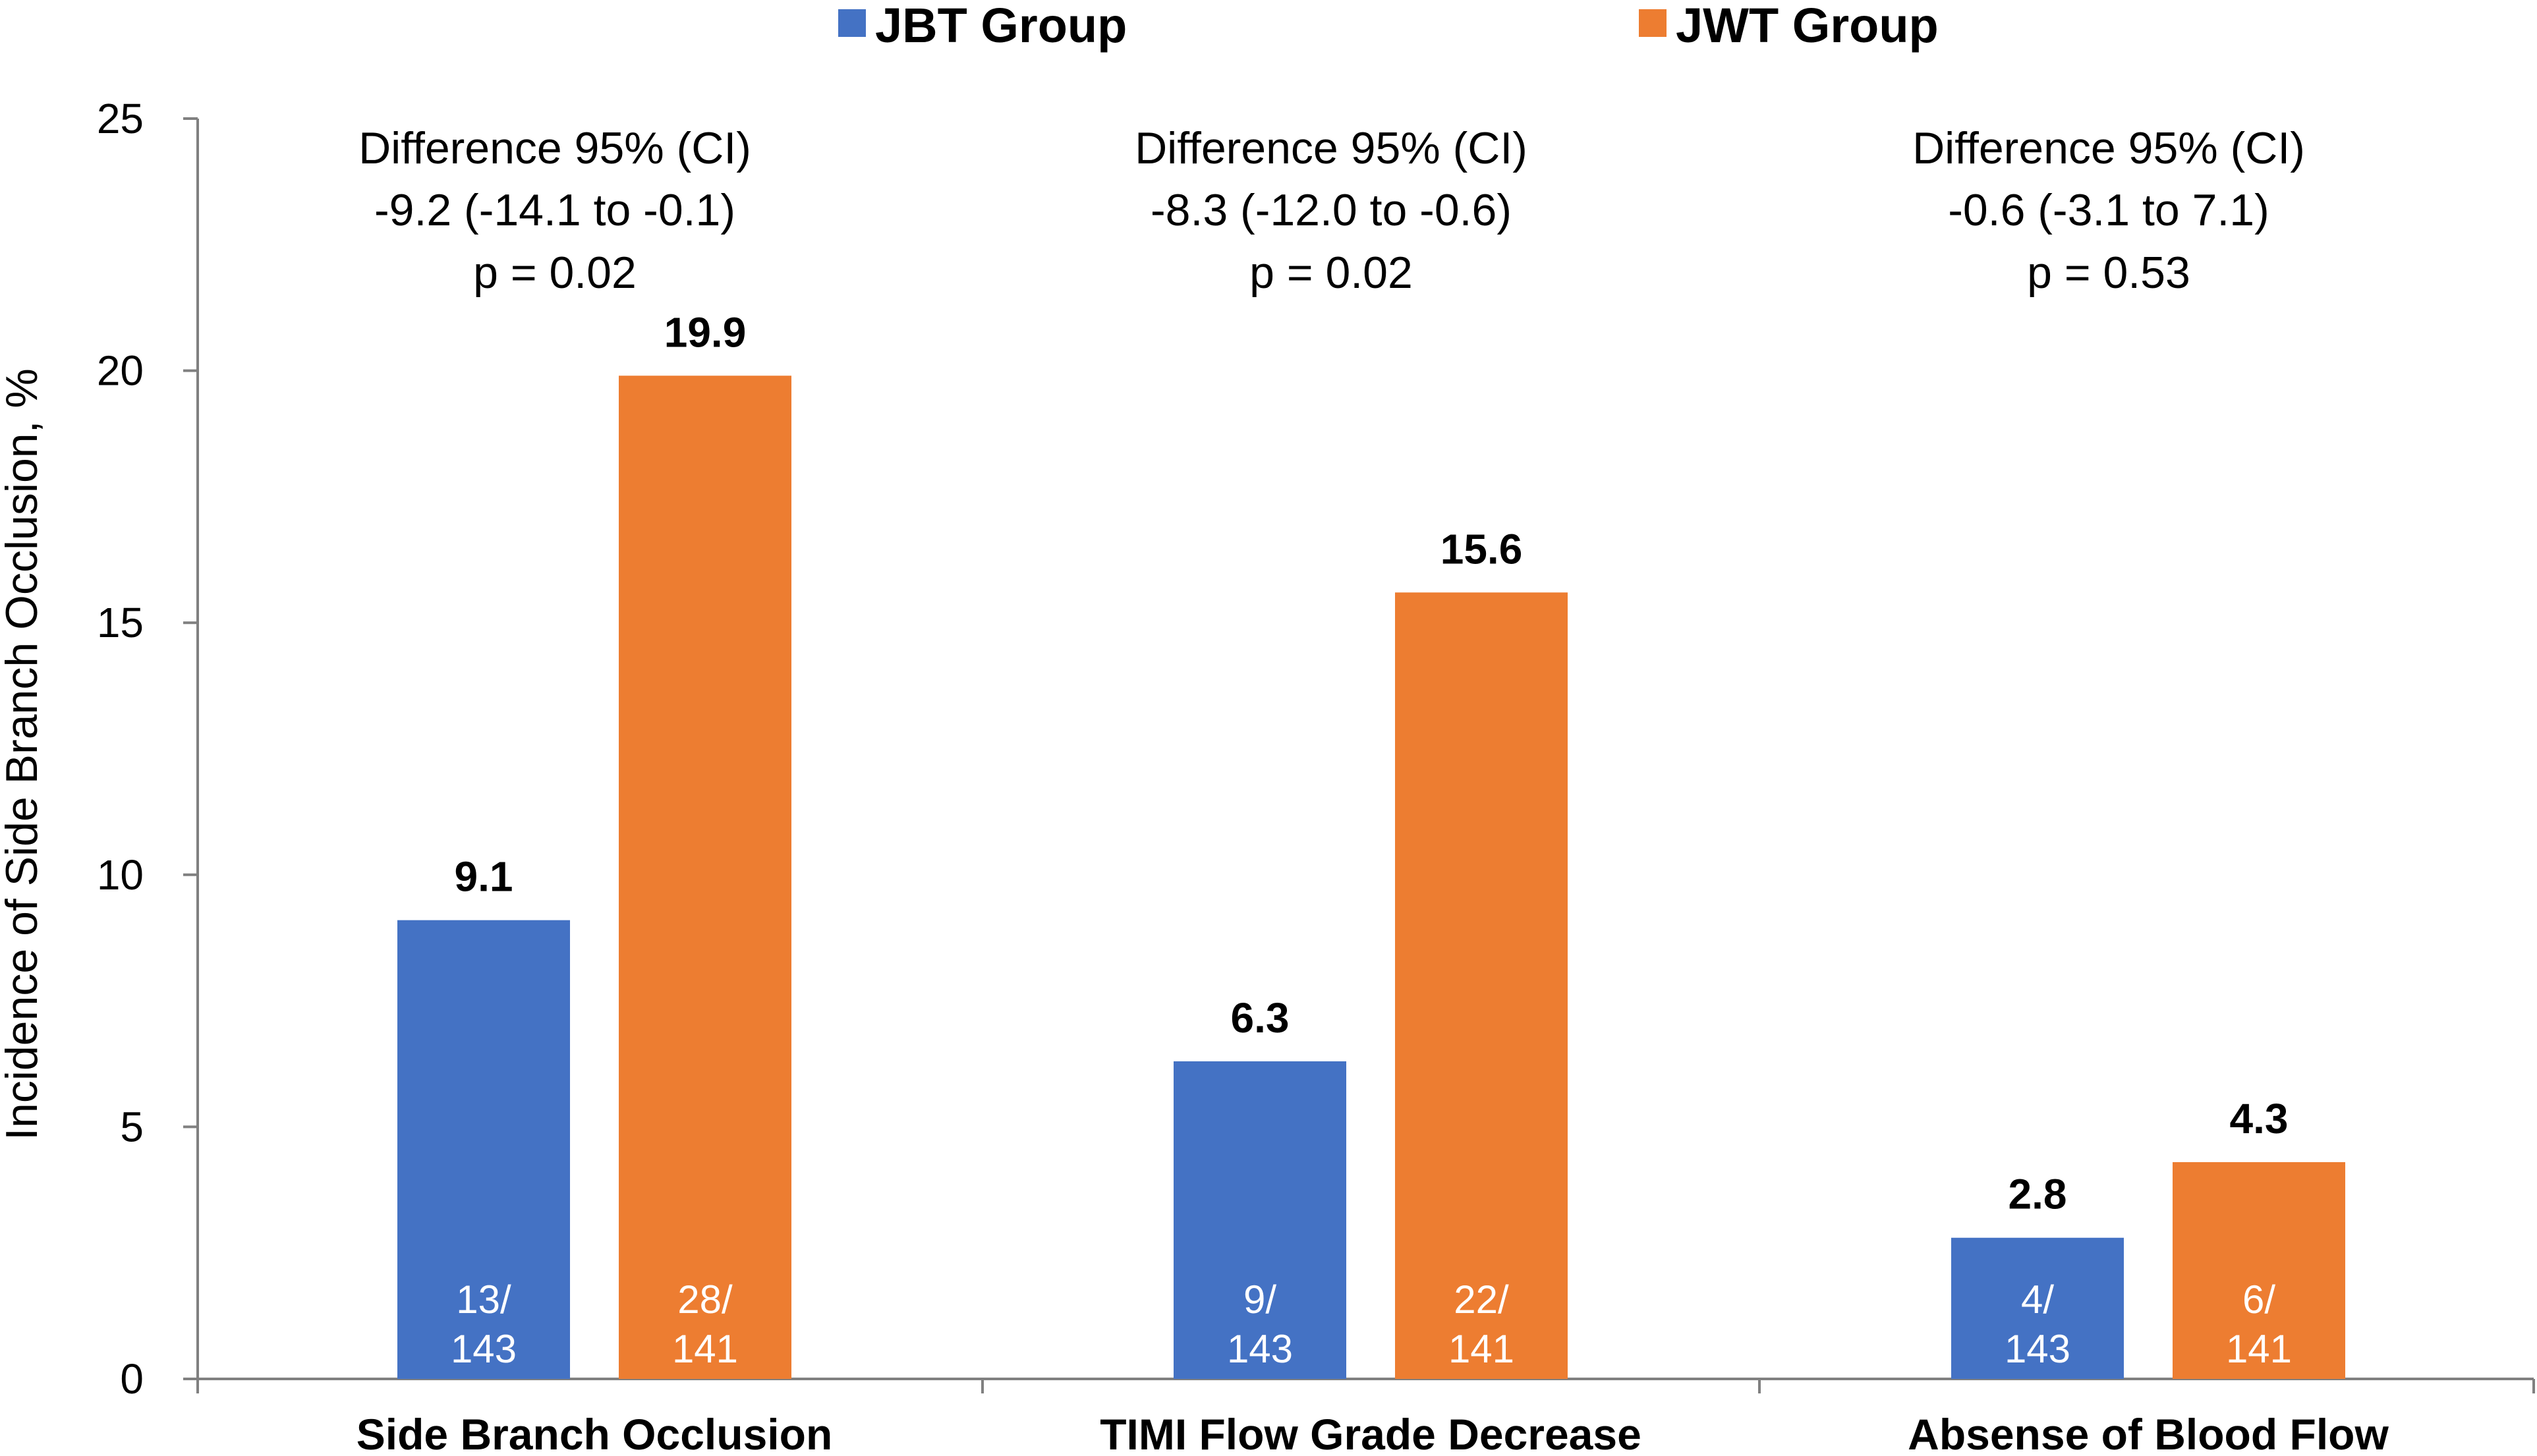 This screenshot has width=2537, height=1456. What do you see at coordinates (1808, 26) in the screenshot?
I see `legend-label-jwt: JWT Group` at bounding box center [1808, 26].